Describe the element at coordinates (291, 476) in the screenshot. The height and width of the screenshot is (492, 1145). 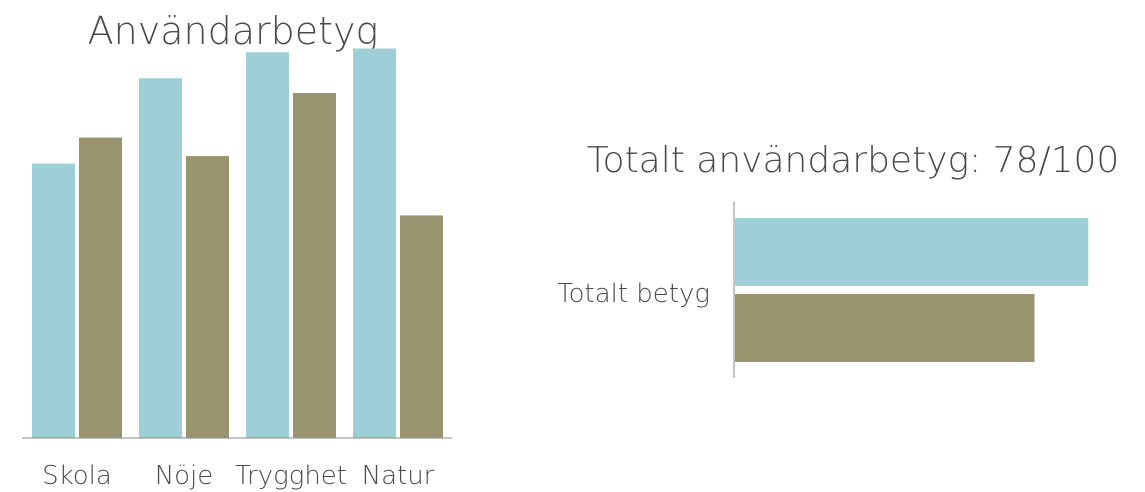
I see `x-tick-label: Trygghet` at that location.